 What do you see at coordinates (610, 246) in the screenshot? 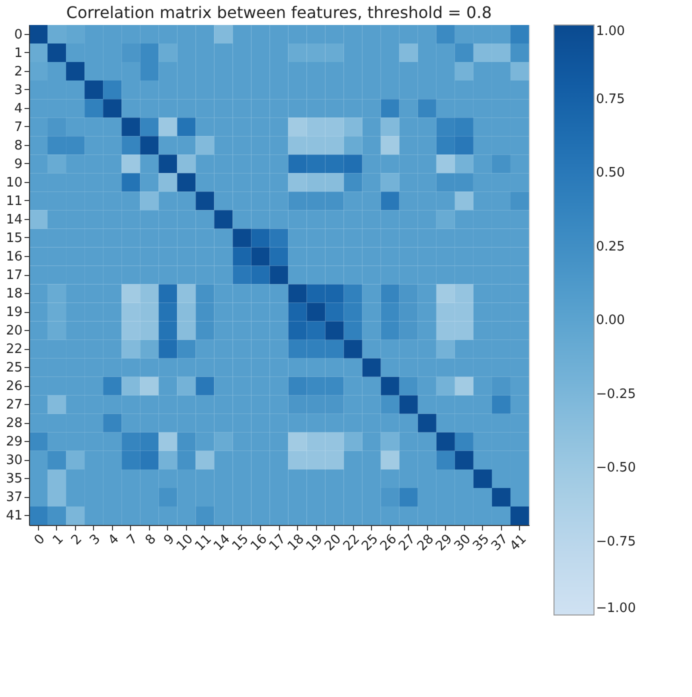
I see `color-bar-label: 0.25` at bounding box center [610, 246].